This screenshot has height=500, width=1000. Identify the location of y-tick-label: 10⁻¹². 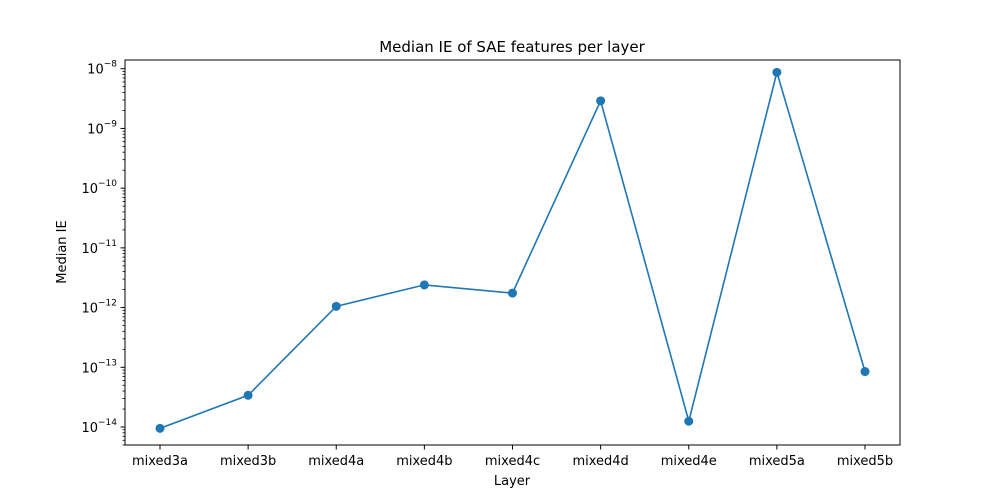
(99, 308).